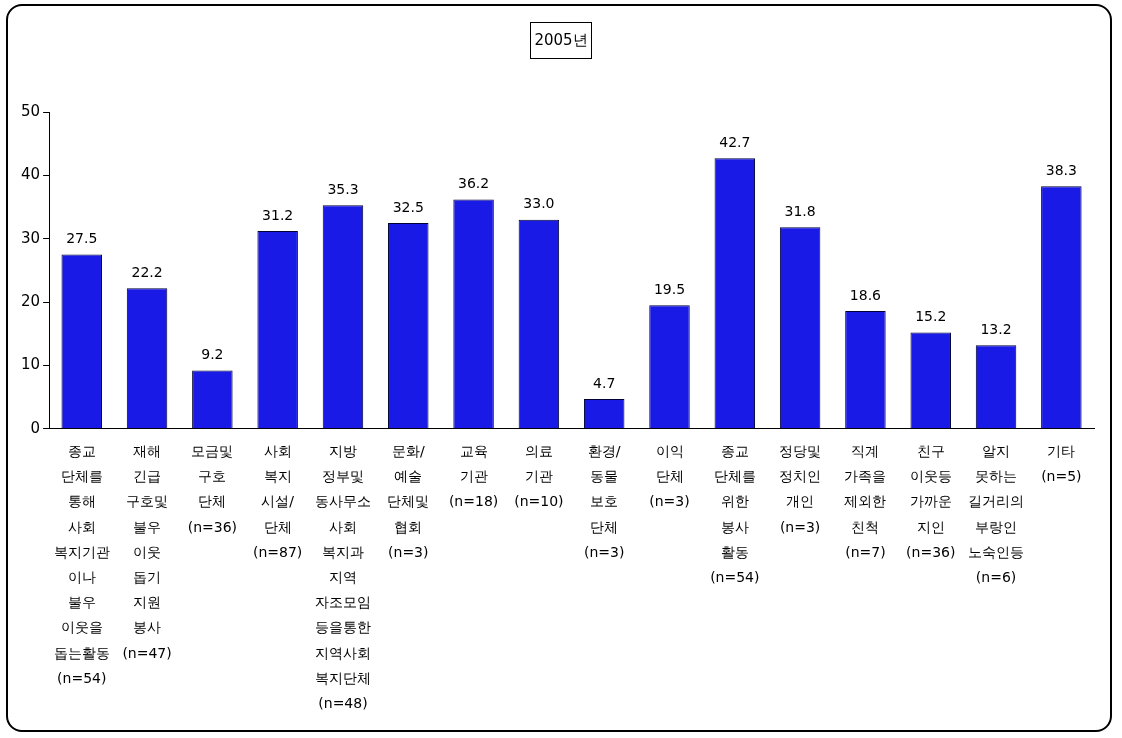 The width and height of the screenshot is (1122, 738). I want to click on category-label: 재해 긴급 구호및 불우 이웃 돕기 지원 봉사 (n=47), so click(147, 552).